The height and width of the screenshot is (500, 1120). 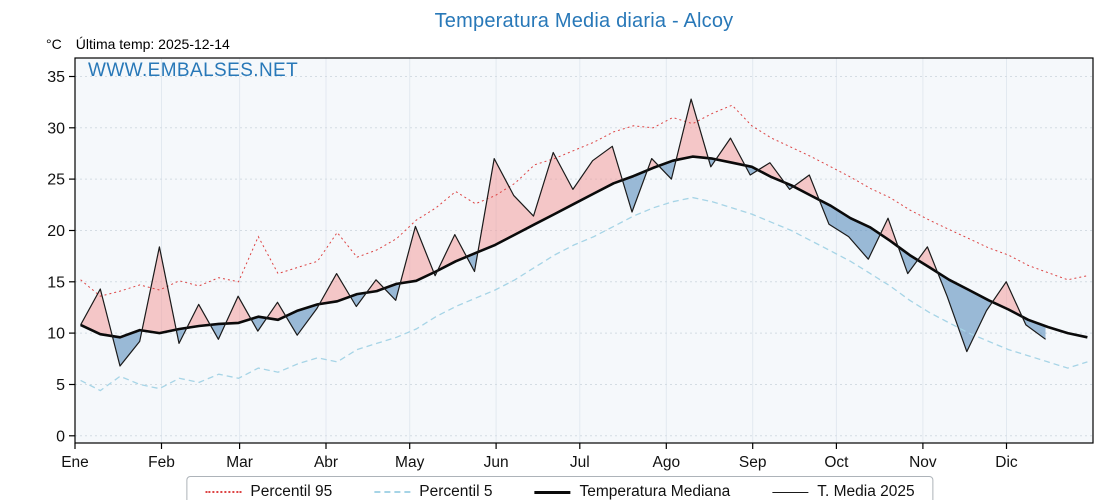 What do you see at coordinates (1006, 462) in the screenshot?
I see `x-tick-label: Dic` at bounding box center [1006, 462].